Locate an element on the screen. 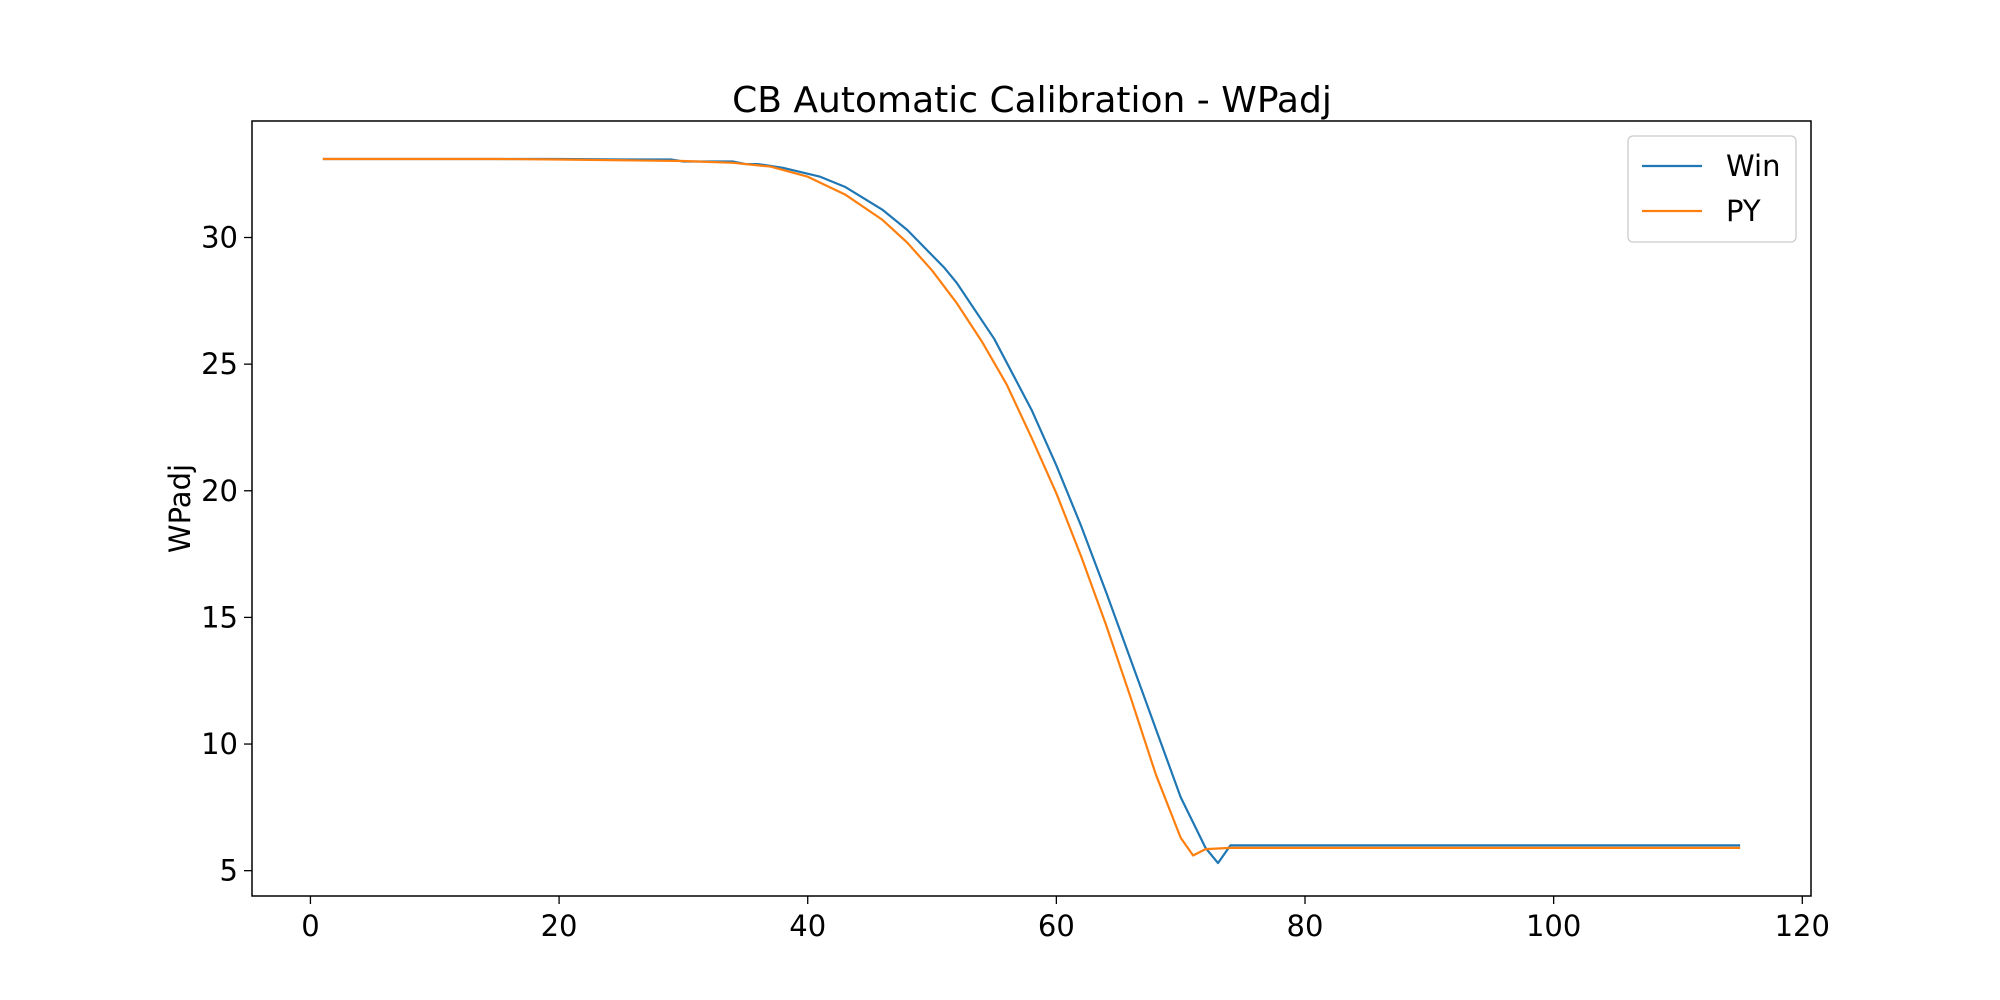 This screenshot has height=1000, width=2000. x-tick-label: 120 is located at coordinates (1802, 926).